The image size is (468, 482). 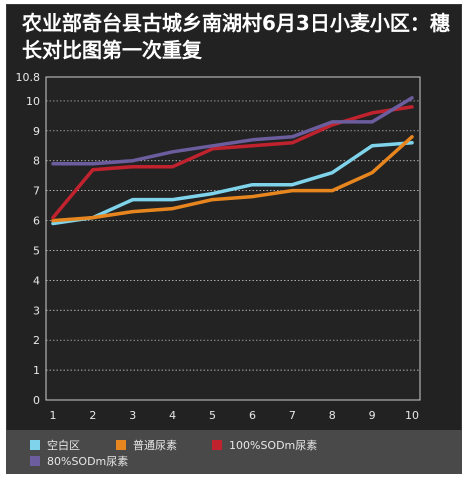 I want to click on x-tick-label: 3, so click(x=132, y=415).